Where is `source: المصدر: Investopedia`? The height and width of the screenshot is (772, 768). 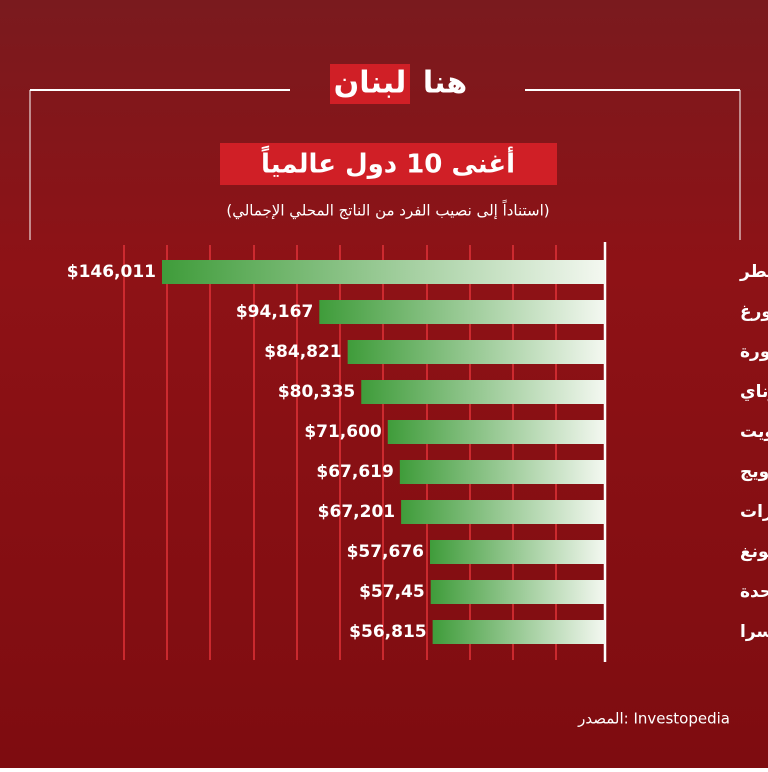
source: المصدر: Investopedia is located at coordinates (653, 719).